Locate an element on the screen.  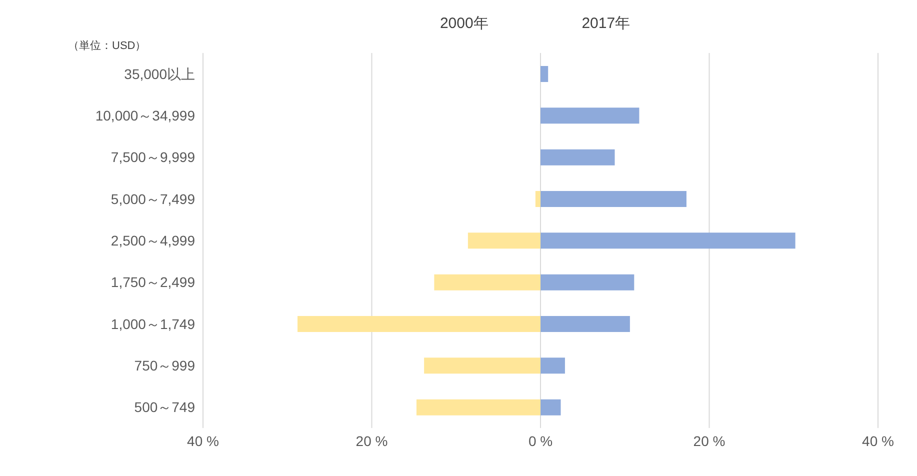
text: 2000年 is located at coordinates (464, 23).